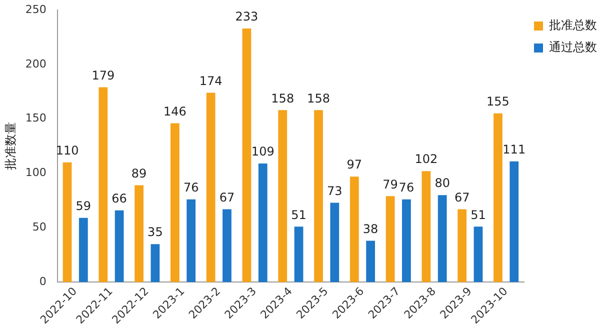  I want to click on data-label: 174, so click(210, 81).